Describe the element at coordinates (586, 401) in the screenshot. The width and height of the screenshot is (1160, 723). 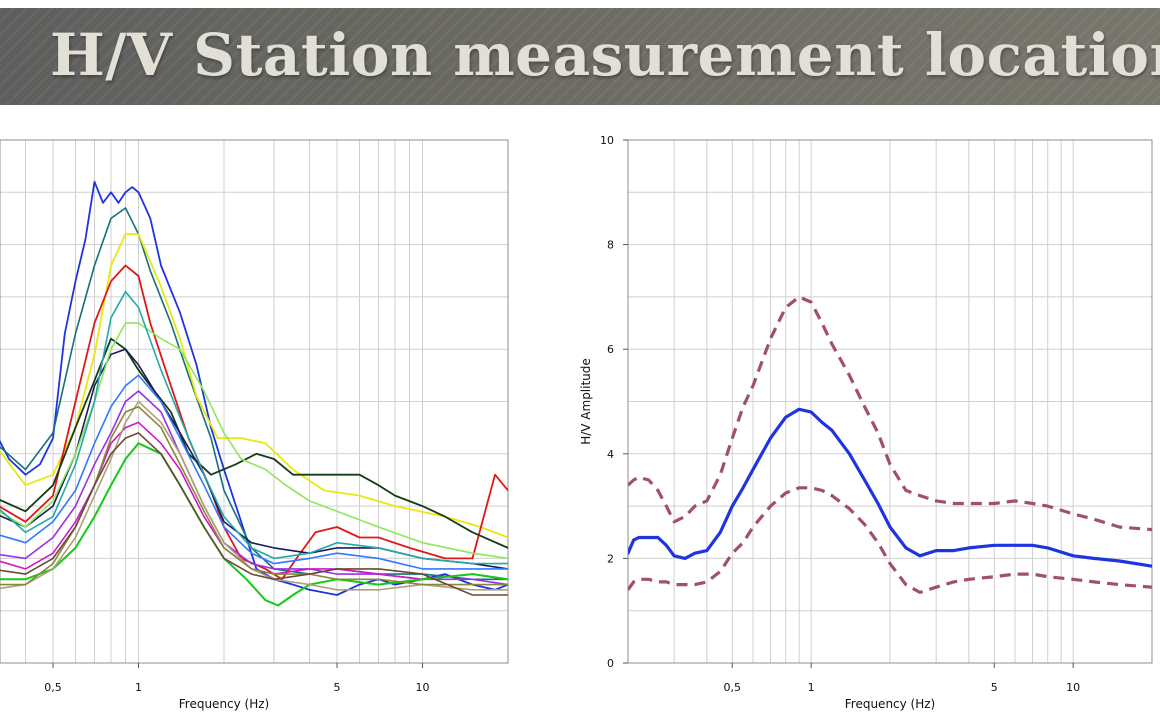
I see `right-y-axis-label: H/V Amplitude` at that location.